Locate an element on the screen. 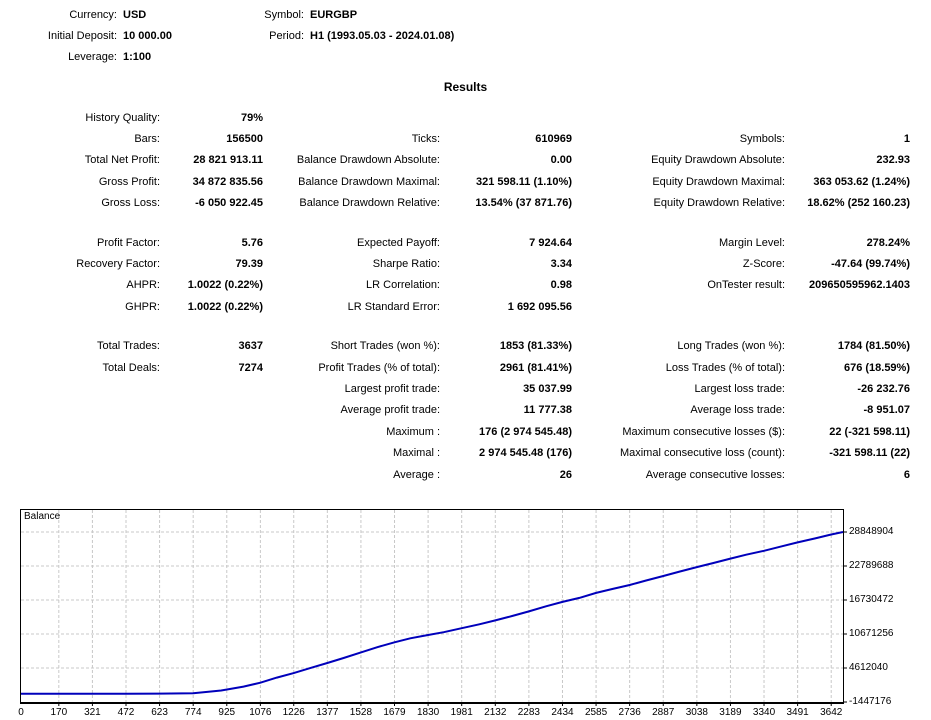  stat-label: Maximum consecutive losses ($): is located at coordinates (703, 431).